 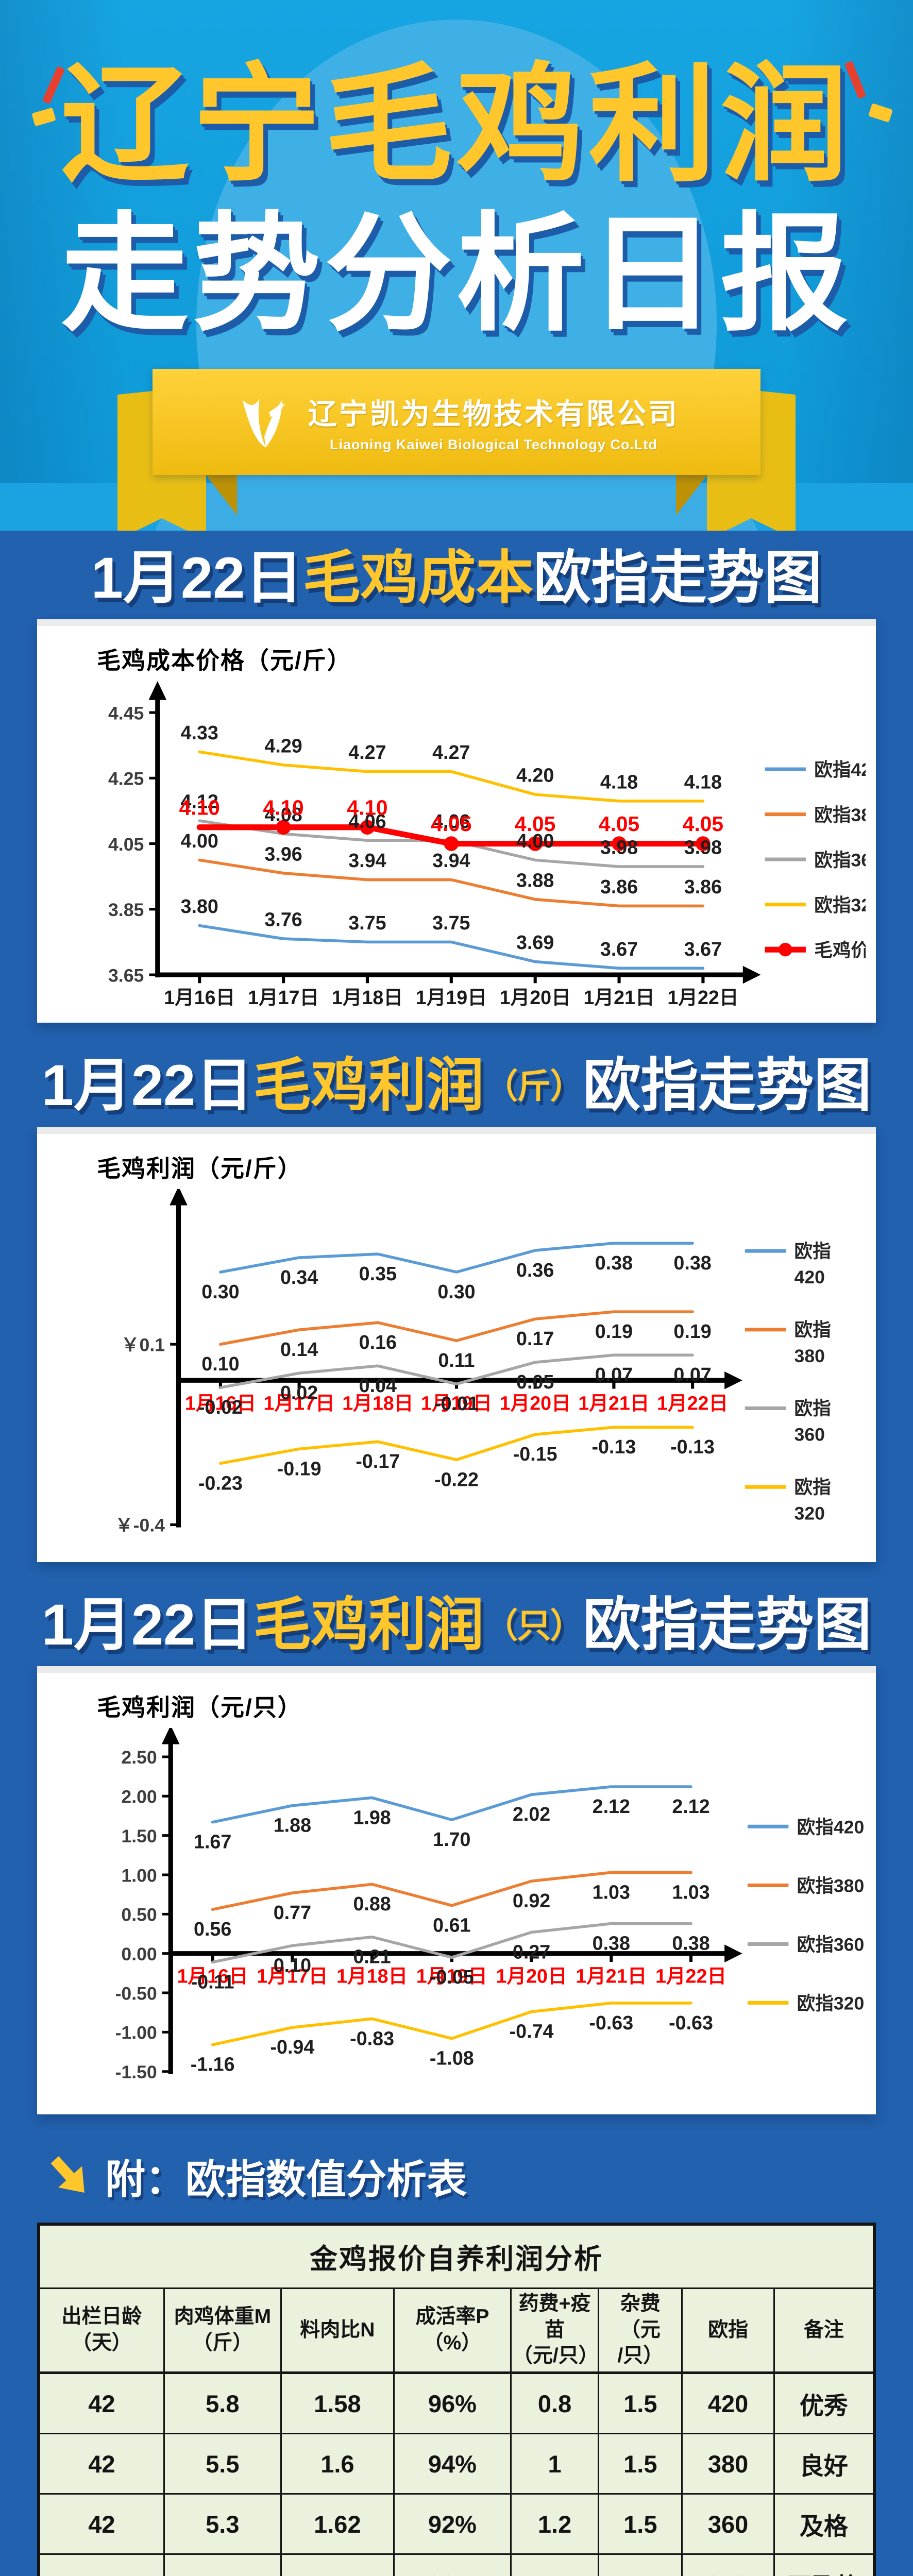 I want to click on data-label: -0.94, so click(x=292, y=2047).